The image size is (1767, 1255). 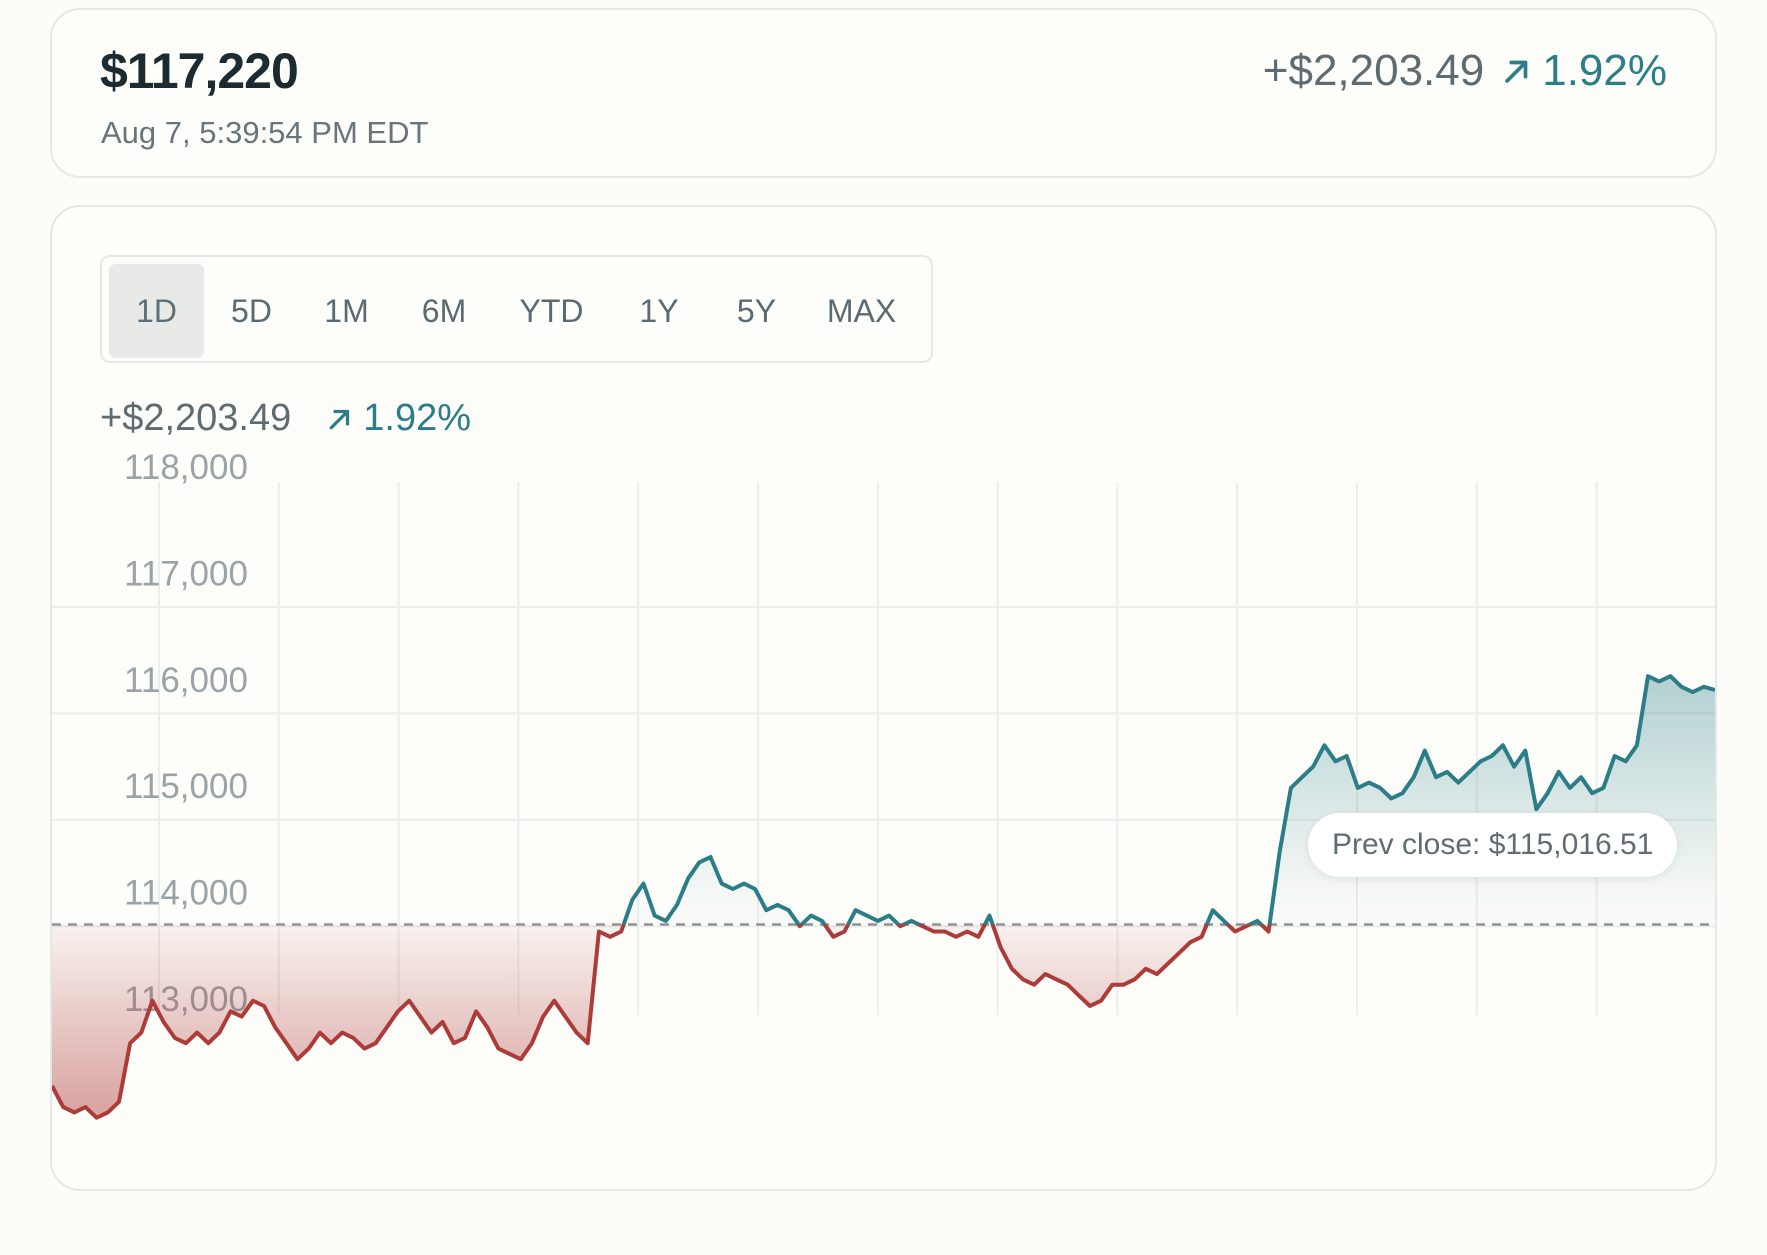 What do you see at coordinates (444, 310) in the screenshot?
I see `tab-6m: 6M` at bounding box center [444, 310].